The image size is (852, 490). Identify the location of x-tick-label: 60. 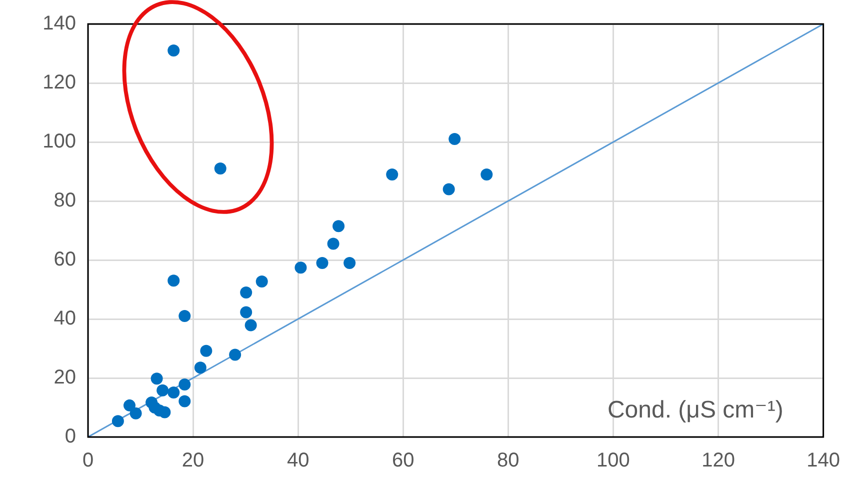
(403, 461).